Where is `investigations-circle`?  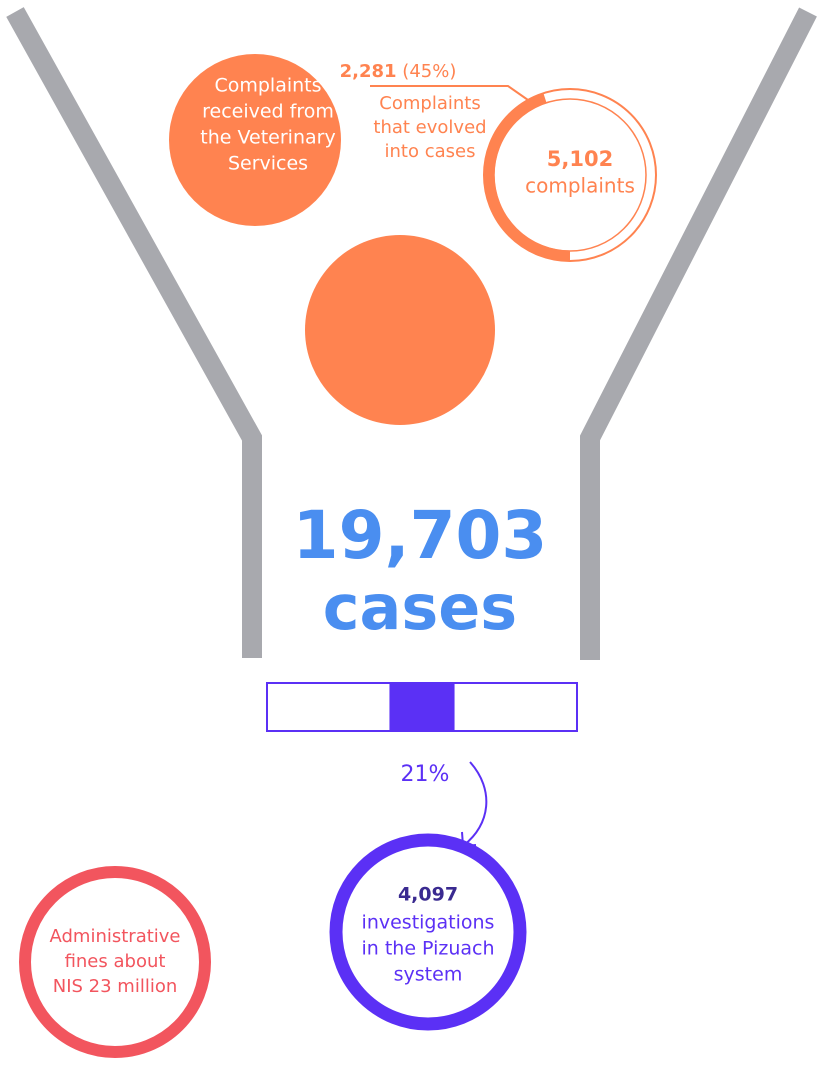 investigations-circle is located at coordinates (428, 932).